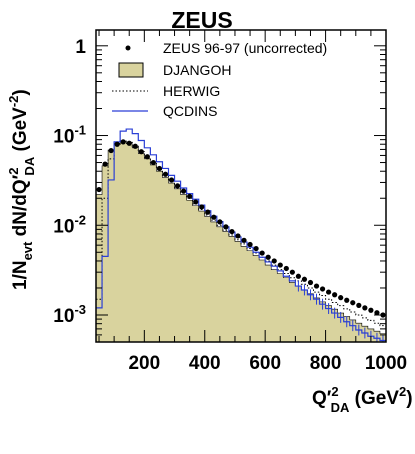 This screenshot has width=415, height=454. Describe the element at coordinates (190, 111) in the screenshot. I see `legend-label-qcdins: QCDINS` at that location.